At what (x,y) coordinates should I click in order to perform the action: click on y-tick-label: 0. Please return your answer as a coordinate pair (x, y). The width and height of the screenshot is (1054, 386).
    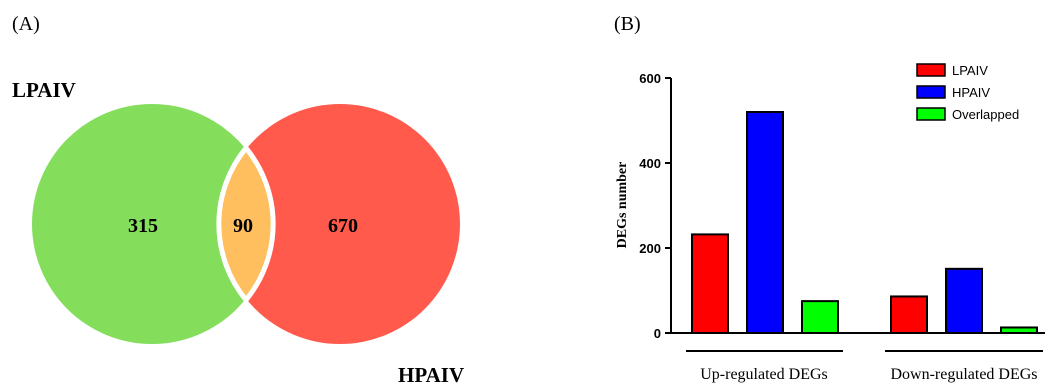
    Looking at the image, I should click on (657, 333).